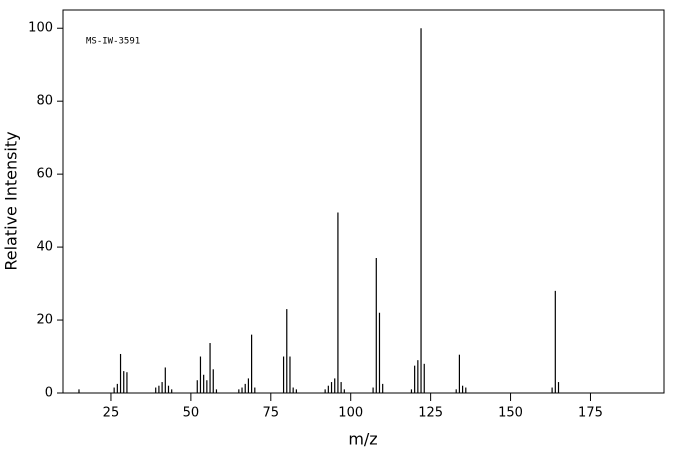  Describe the element at coordinates (350, 413) in the screenshot. I see `x-tick-label: 100` at that location.